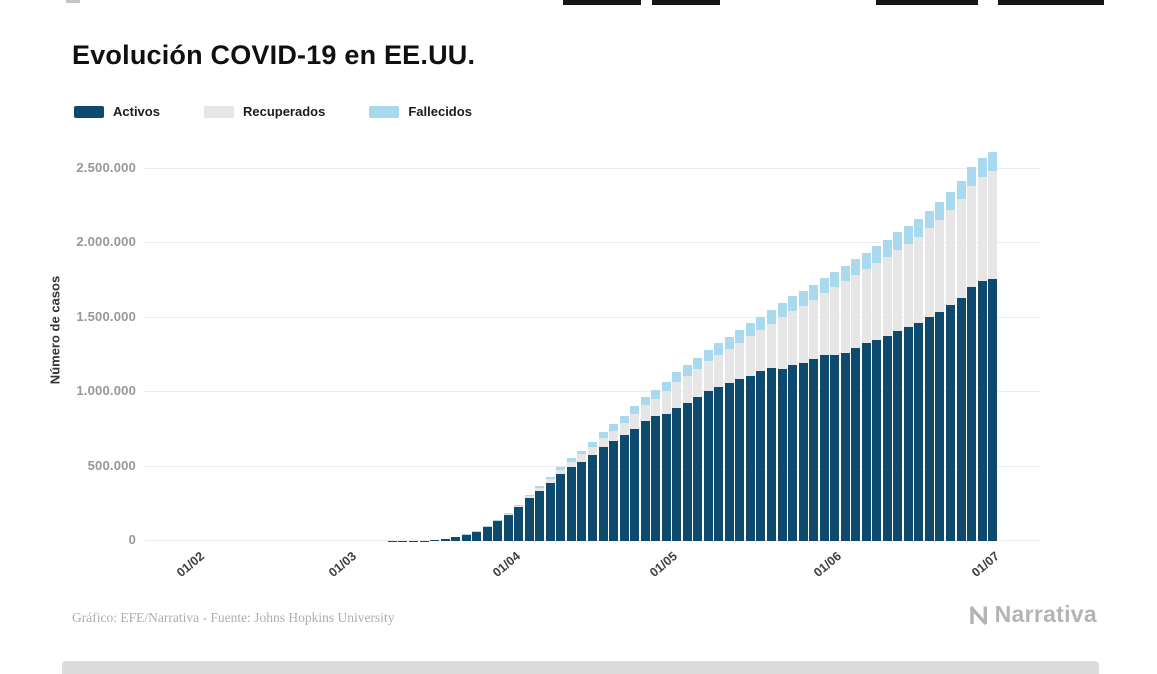  Describe the element at coordinates (550, 509) in the screenshot. I see `bar-stack-08/04` at that location.